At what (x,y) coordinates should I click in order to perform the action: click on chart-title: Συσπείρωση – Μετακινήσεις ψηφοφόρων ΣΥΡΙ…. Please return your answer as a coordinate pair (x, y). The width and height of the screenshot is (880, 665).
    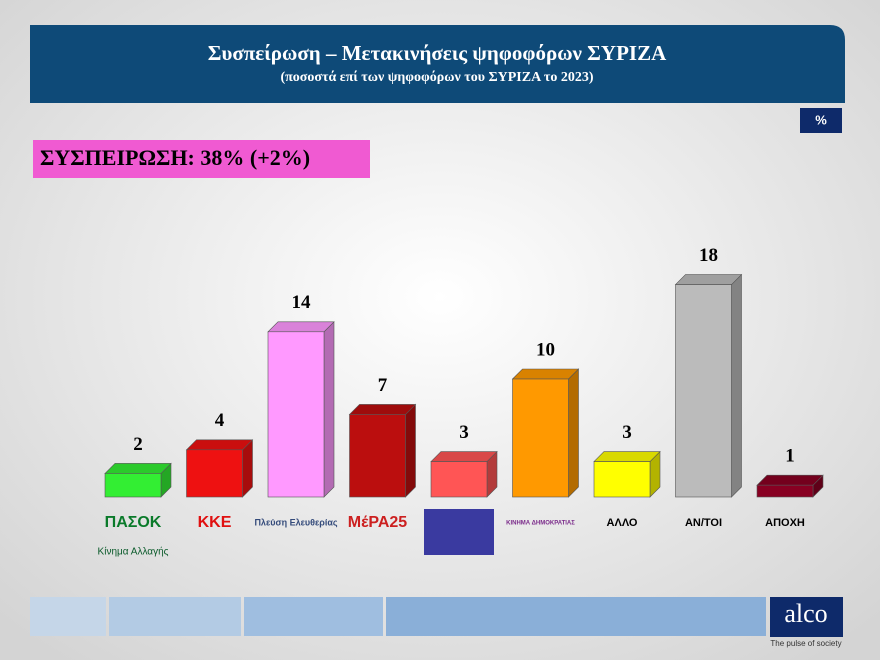
    Looking at the image, I should click on (437, 53).